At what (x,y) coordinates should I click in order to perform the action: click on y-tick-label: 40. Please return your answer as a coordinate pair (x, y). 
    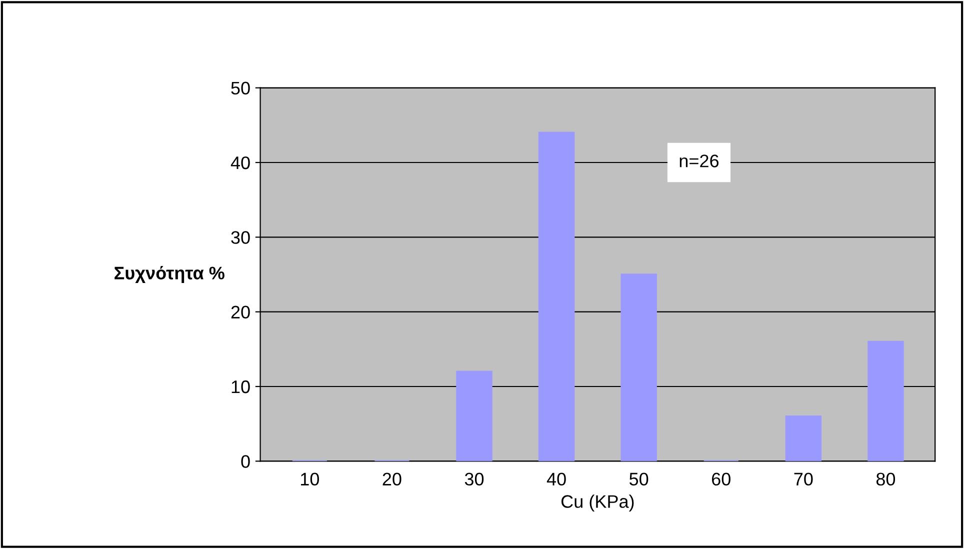
    Looking at the image, I should click on (240, 163).